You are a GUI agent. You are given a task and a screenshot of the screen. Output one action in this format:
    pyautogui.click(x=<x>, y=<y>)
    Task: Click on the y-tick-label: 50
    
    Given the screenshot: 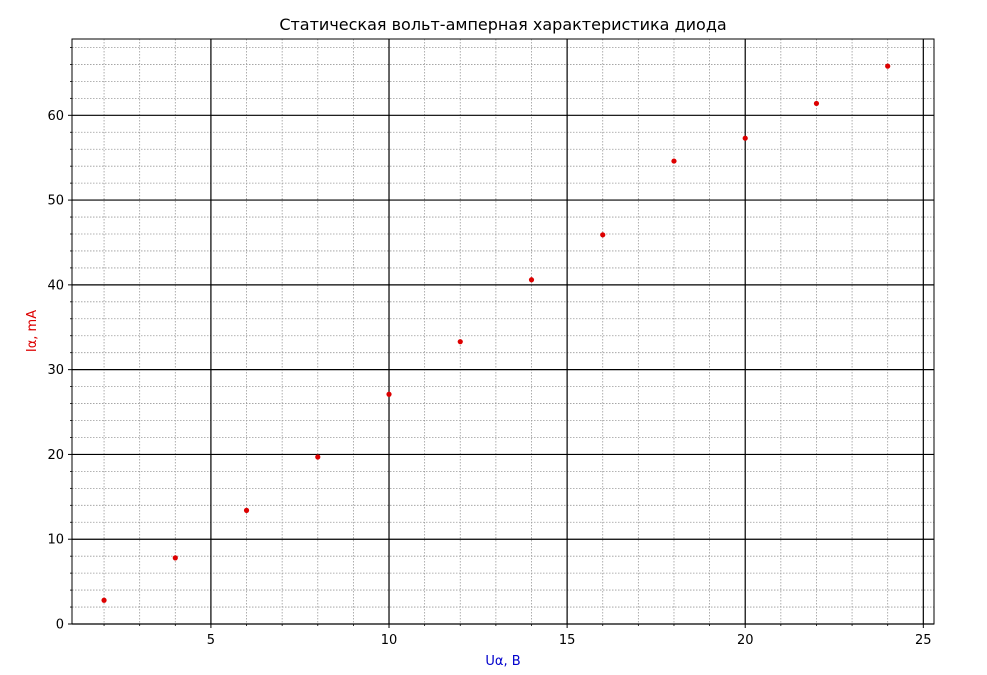 What is the action you would take?
    pyautogui.click(x=55, y=201)
    